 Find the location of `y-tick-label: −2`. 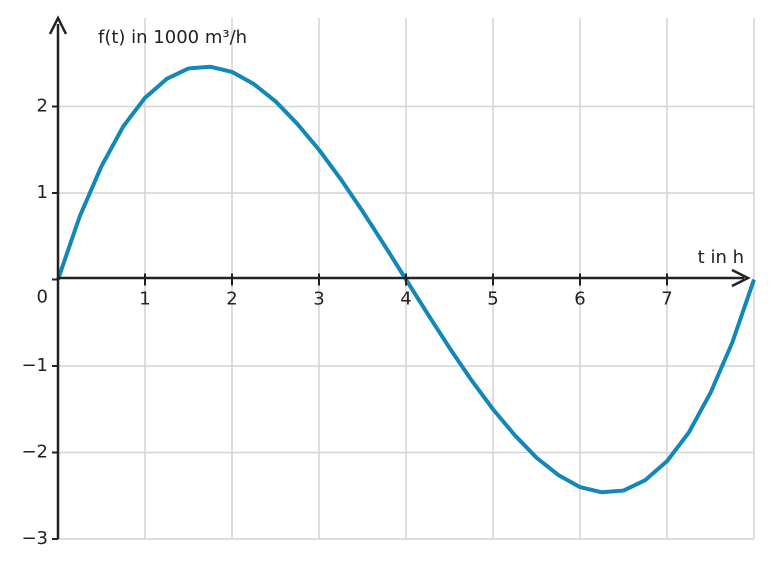

y-tick-label: −2 is located at coordinates (34, 452).